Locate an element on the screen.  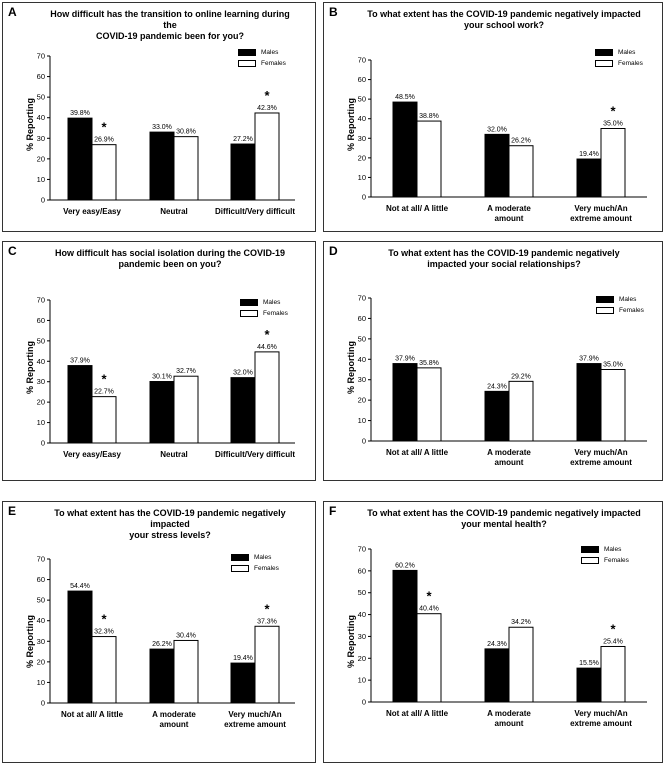
data-label: 37.9% is located at coordinates (405, 359).